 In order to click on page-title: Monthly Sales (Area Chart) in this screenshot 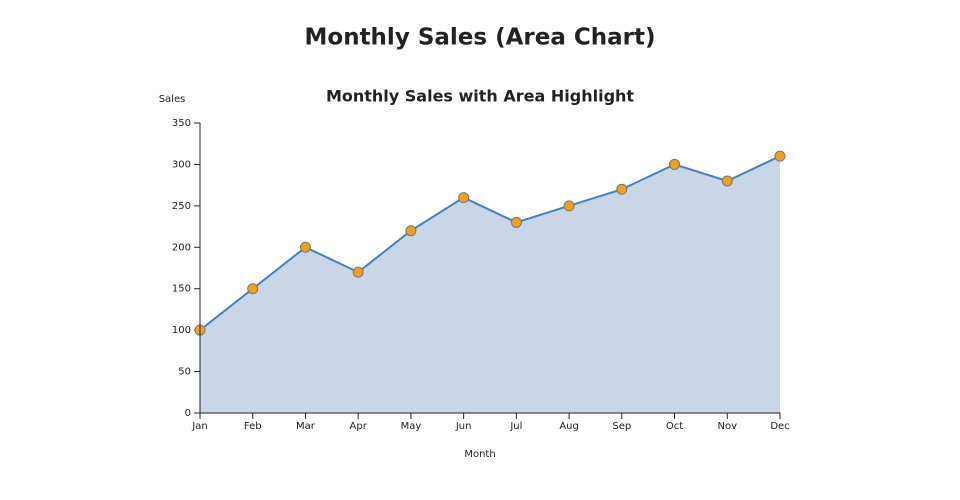, I will do `click(480, 38)`.